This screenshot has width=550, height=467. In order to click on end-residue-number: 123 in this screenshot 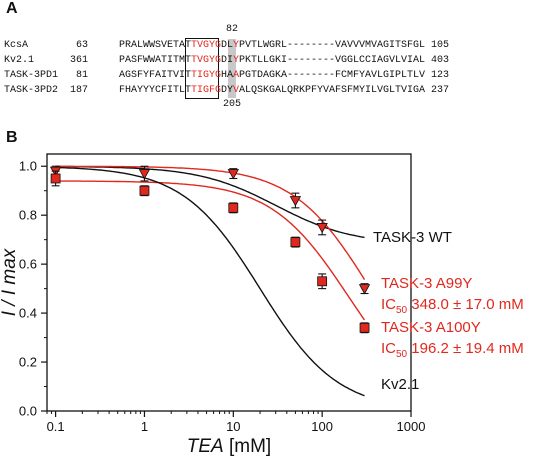, I will do `click(440, 75)`.